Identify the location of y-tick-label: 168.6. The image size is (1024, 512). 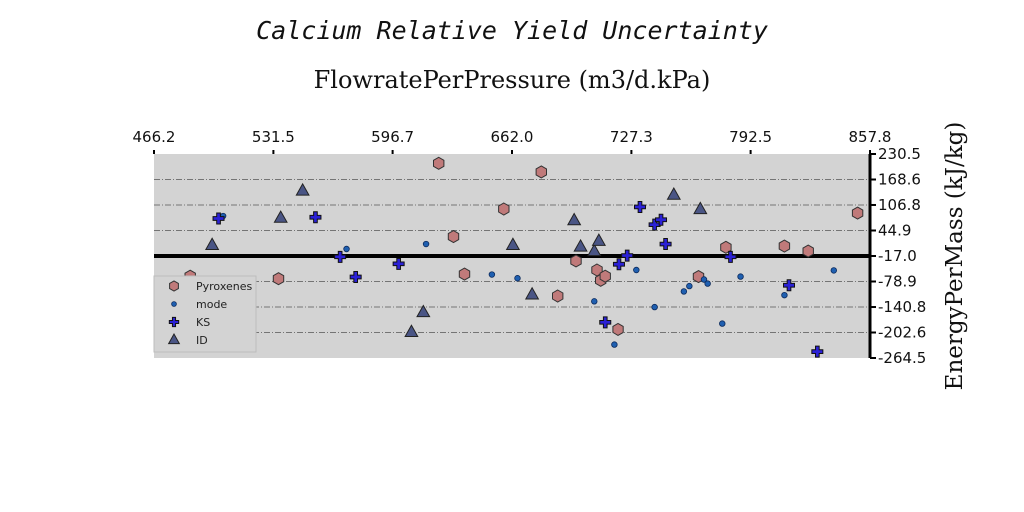
(899, 180).